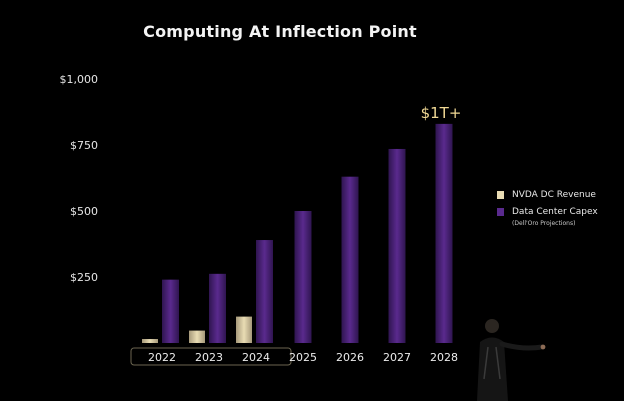 This screenshot has height=401, width=624. What do you see at coordinates (303, 277) in the screenshot?
I see `bar-capex-2025` at bounding box center [303, 277].